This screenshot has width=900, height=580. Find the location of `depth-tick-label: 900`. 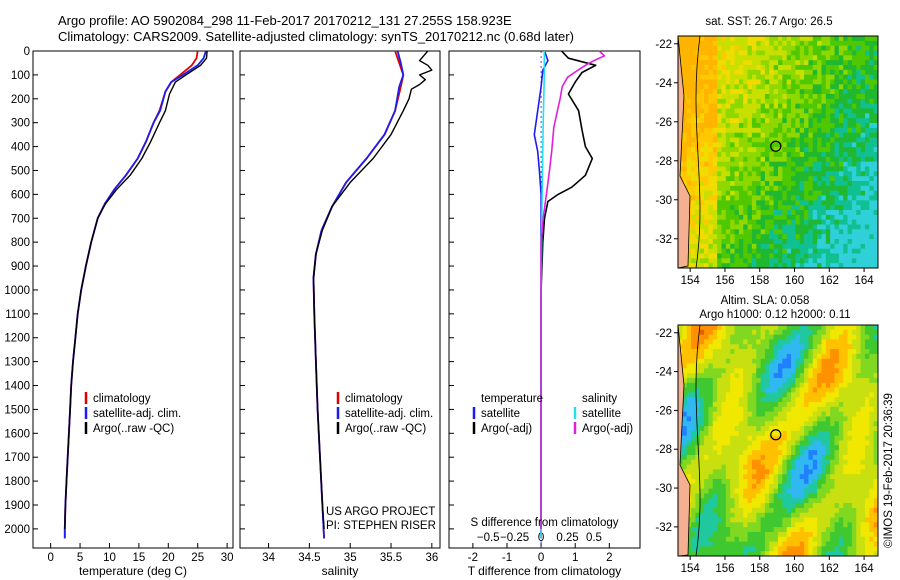

depth-tick-label: 900 is located at coordinates (20, 267).